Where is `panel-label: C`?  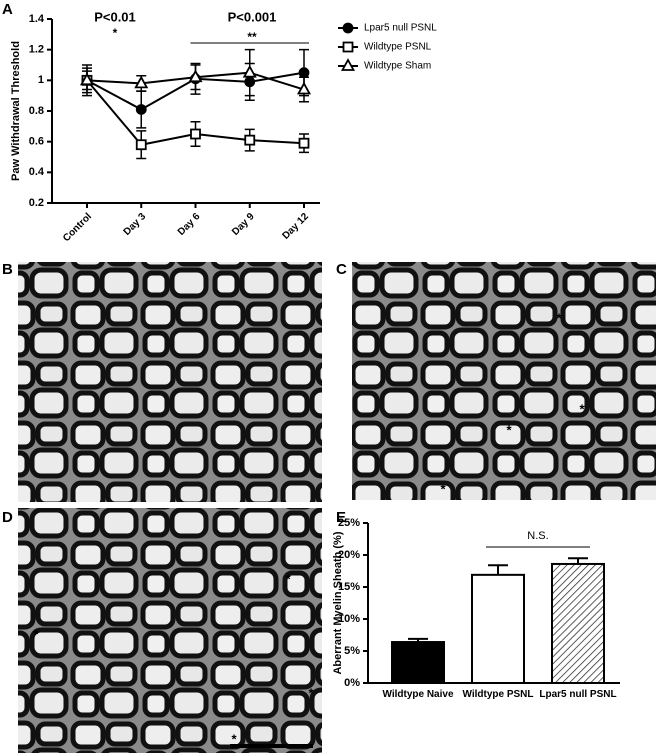
panel-label: C is located at coordinates (341, 269).